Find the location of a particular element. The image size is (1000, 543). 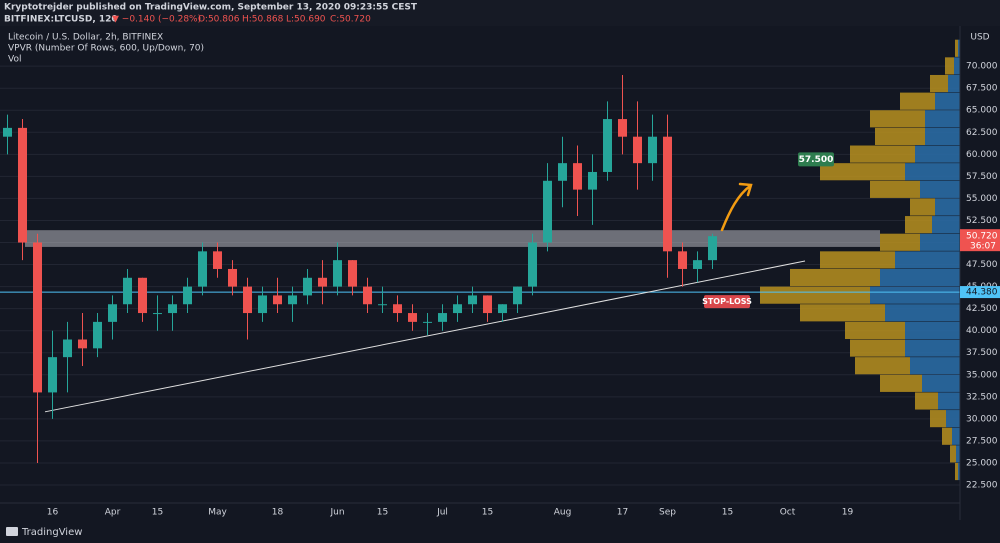

y-tick-label: 30.000 is located at coordinates (982, 419).